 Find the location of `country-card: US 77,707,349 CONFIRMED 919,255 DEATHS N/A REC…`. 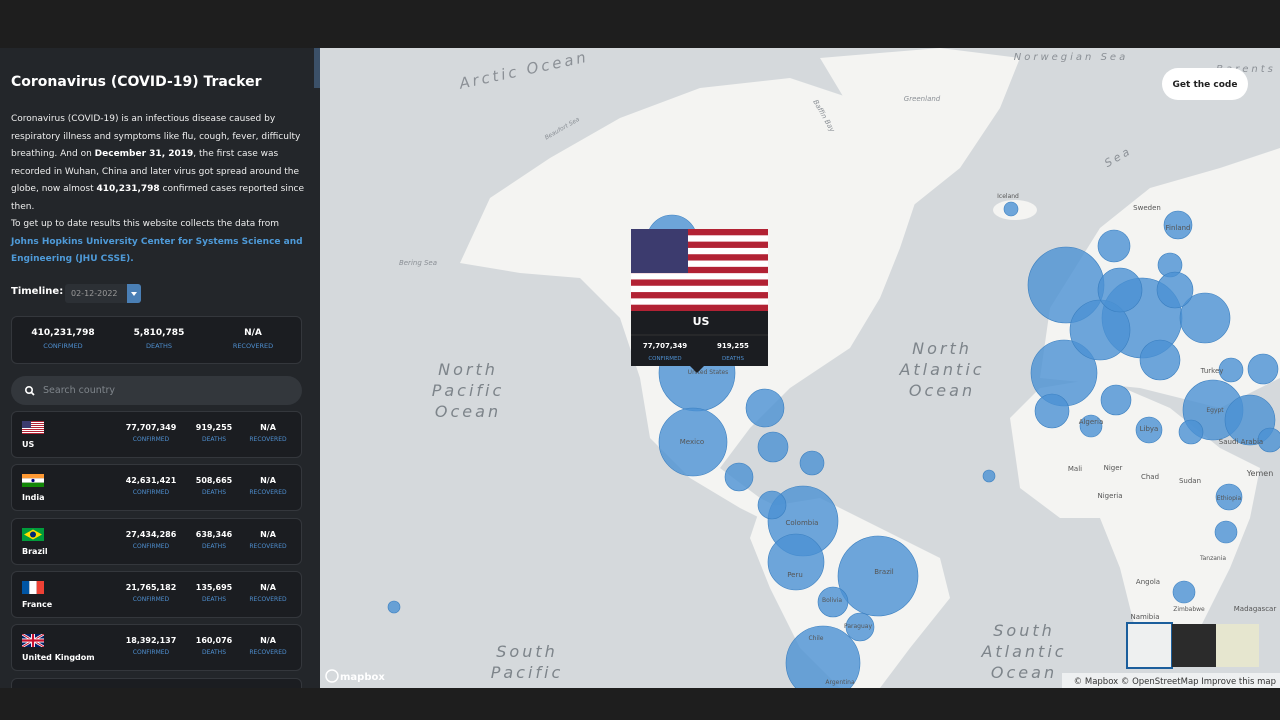

country-card: US 77,707,349 CONFIRMED 919,255 DEATHS N/A REC… is located at coordinates (156, 434).